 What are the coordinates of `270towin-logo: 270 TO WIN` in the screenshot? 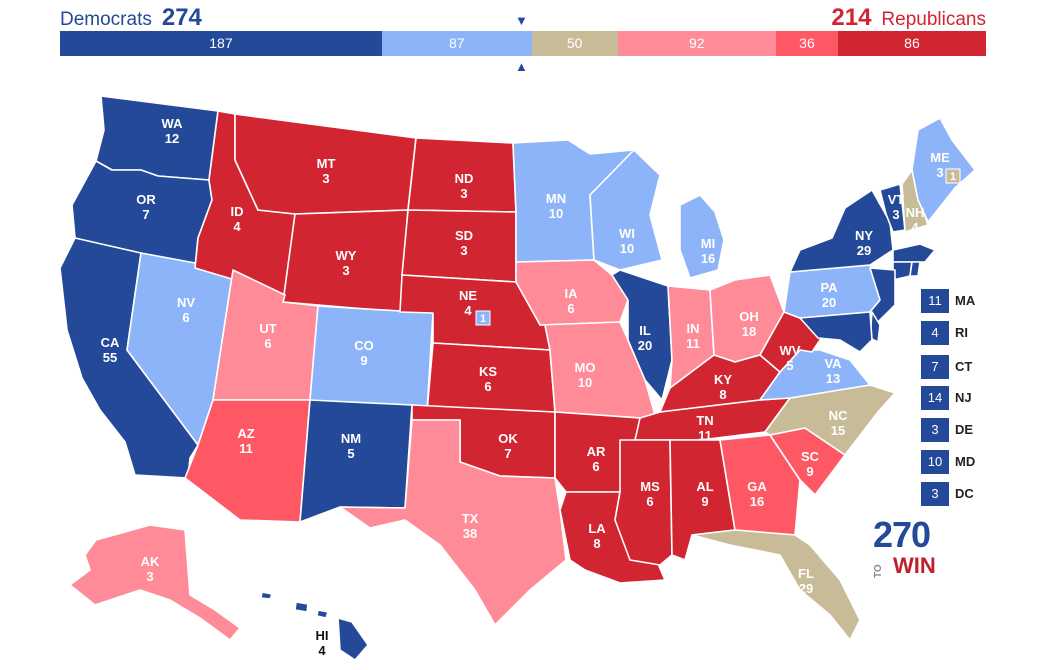 It's located at (908, 551).